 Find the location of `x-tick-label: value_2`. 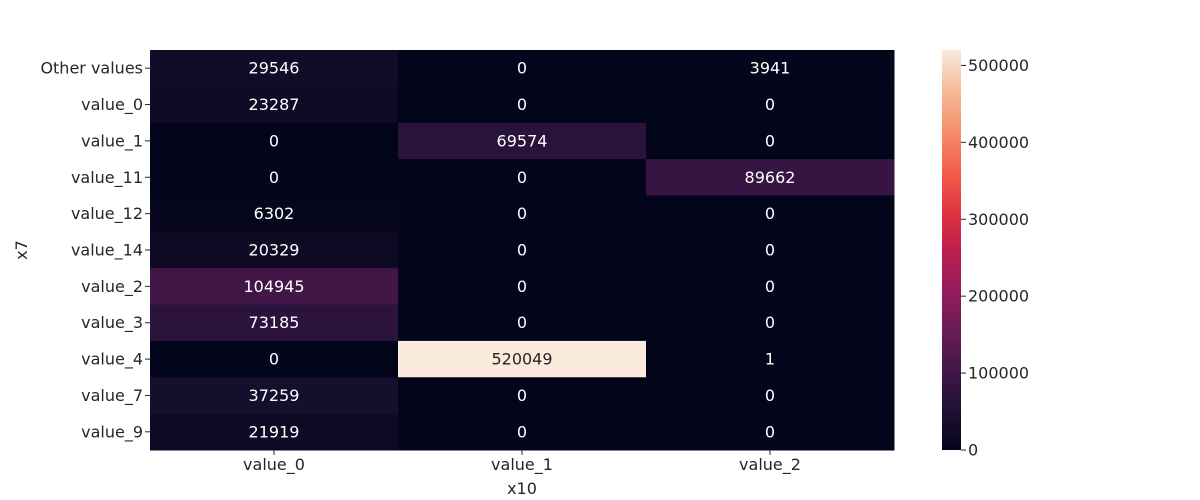

x-tick-label: value_2 is located at coordinates (770, 465).